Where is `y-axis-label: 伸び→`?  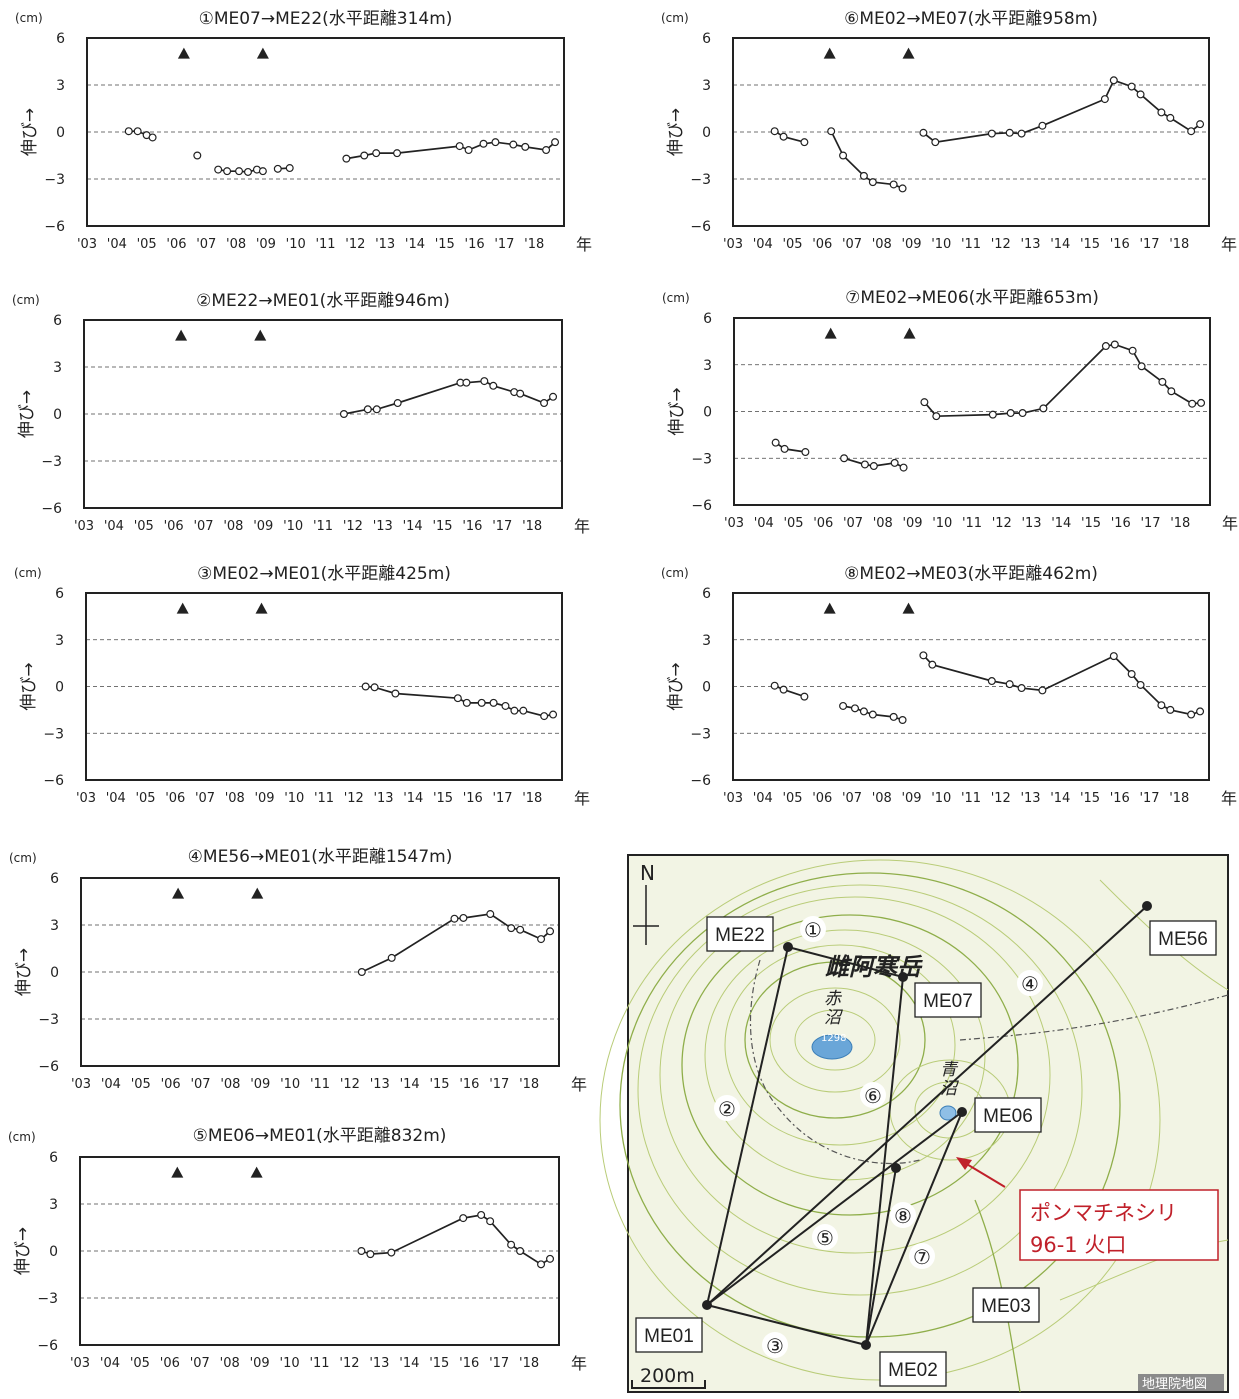 y-axis-label: 伸び→ is located at coordinates (27, 414).